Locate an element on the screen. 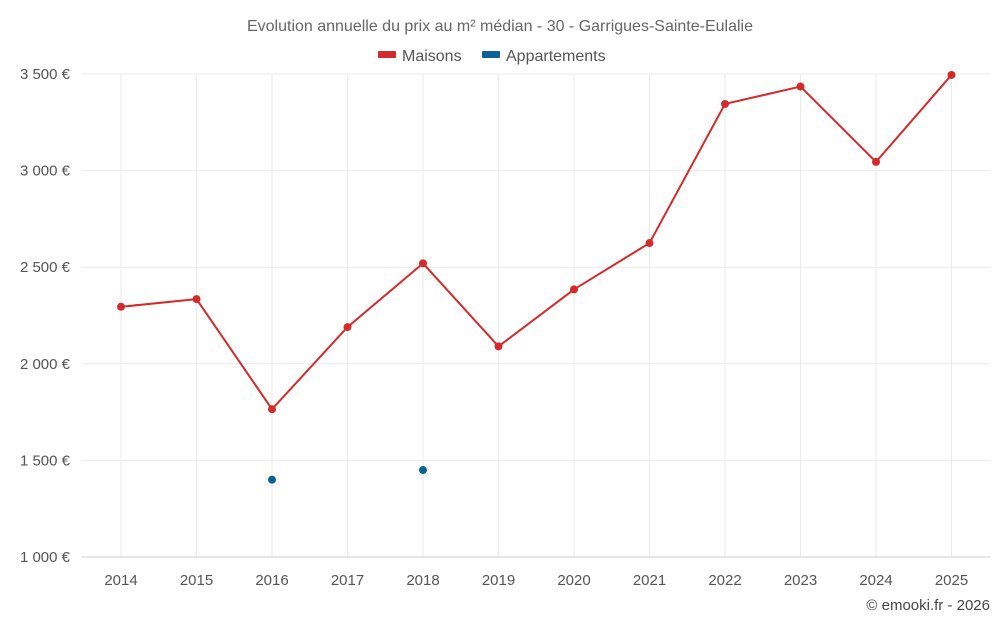 This screenshot has width=1000, height=625. y-tick-label: 3 500 € is located at coordinates (45, 74).